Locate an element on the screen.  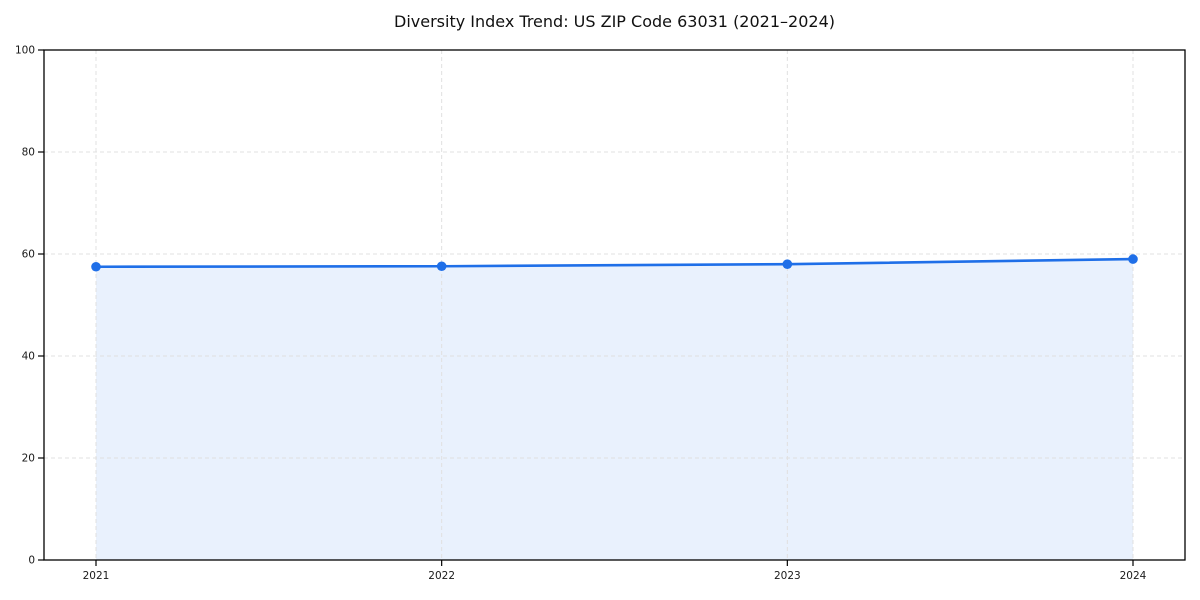
x-tick-label: 2024 is located at coordinates (1133, 576).